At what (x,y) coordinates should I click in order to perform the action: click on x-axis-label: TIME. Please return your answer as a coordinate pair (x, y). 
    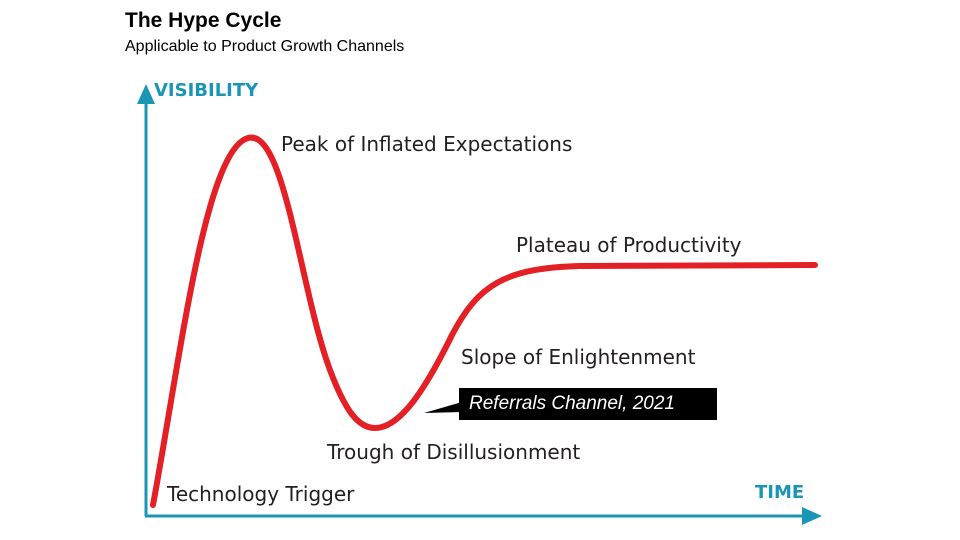
    Looking at the image, I should click on (779, 492).